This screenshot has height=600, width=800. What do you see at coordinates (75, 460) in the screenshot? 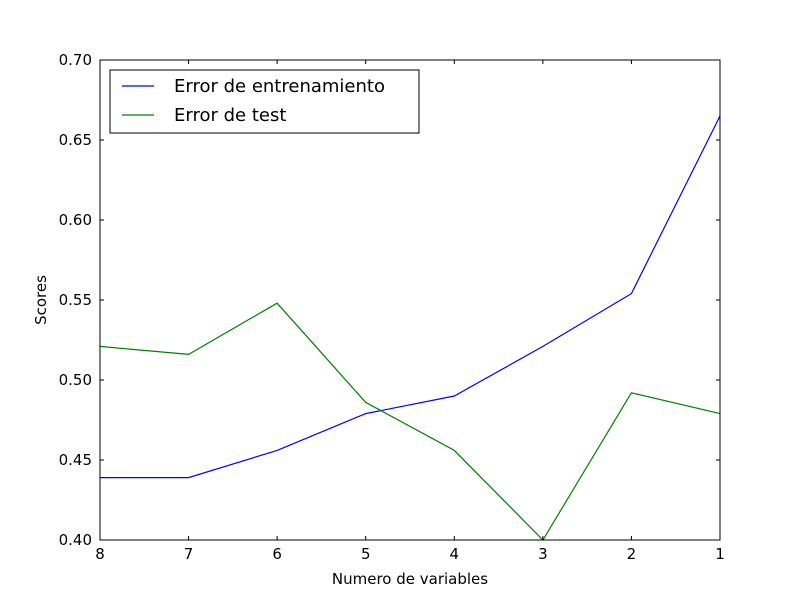
I see `y-tick-label: 0.45` at bounding box center [75, 460].